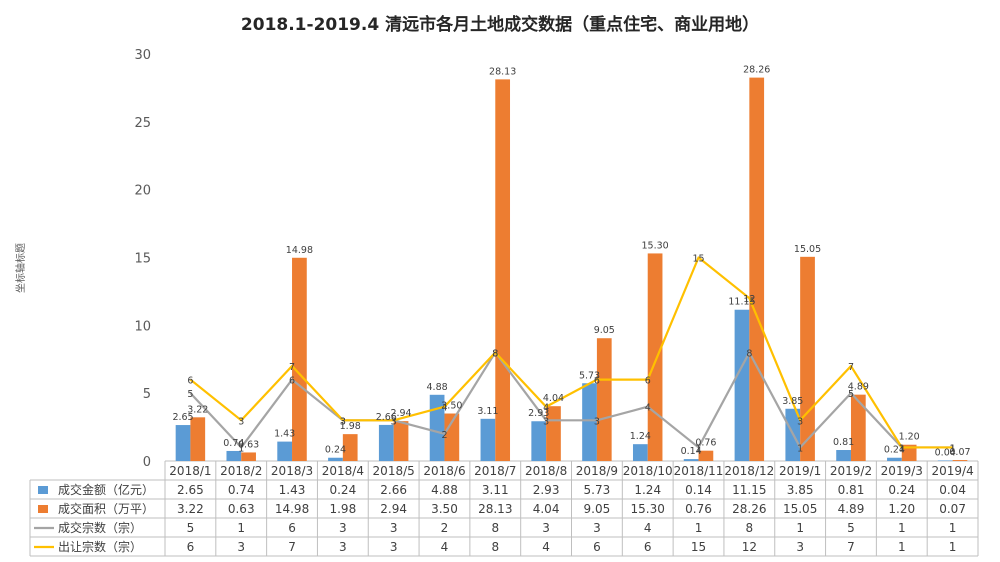 The image size is (1000, 562). I want to click on data-label: 11.15, so click(741, 302).